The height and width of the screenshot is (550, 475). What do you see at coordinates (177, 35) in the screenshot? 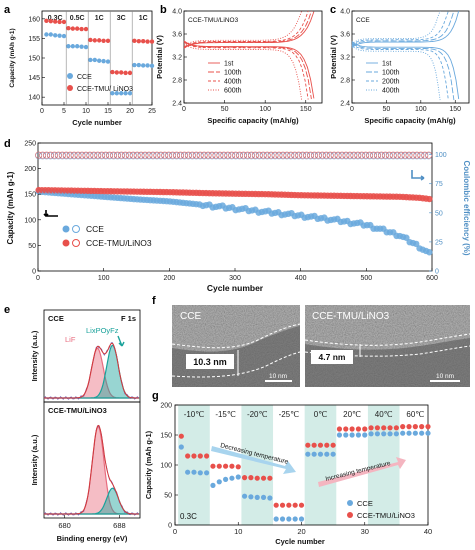
I see `panel-b-ytick-label: 3.6` at bounding box center [177, 35].